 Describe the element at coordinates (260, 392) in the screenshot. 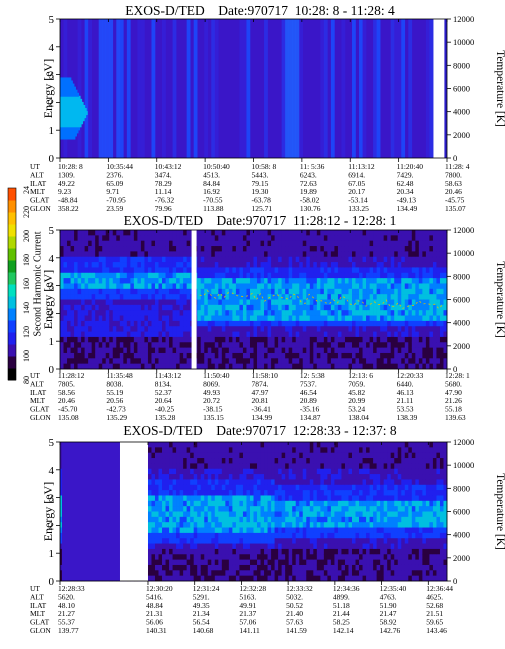

I see `table-cell: 47.97` at that location.